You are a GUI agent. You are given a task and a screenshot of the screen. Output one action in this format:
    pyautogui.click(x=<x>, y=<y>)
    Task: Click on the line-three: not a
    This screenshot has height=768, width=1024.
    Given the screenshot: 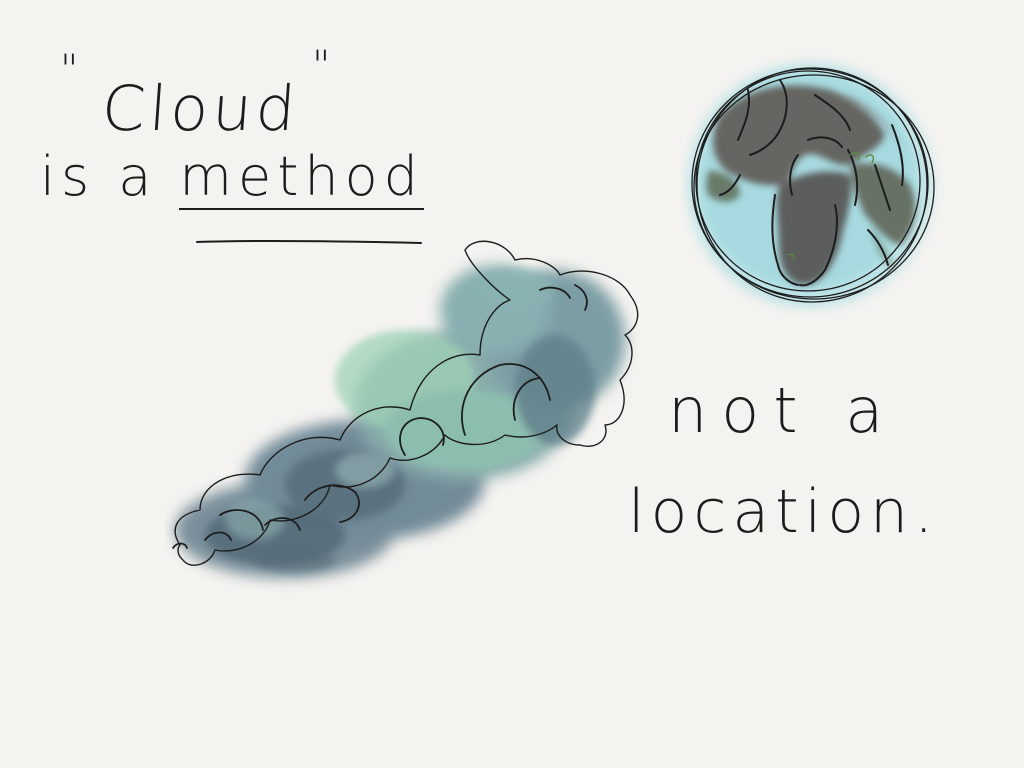 What is the action you would take?
    pyautogui.click(x=783, y=410)
    